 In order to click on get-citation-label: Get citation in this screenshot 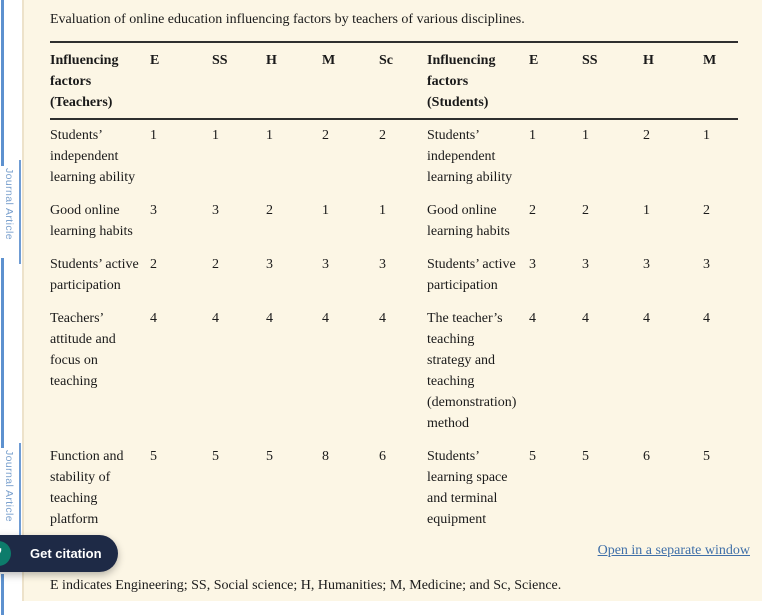, I will do `click(66, 553)`.